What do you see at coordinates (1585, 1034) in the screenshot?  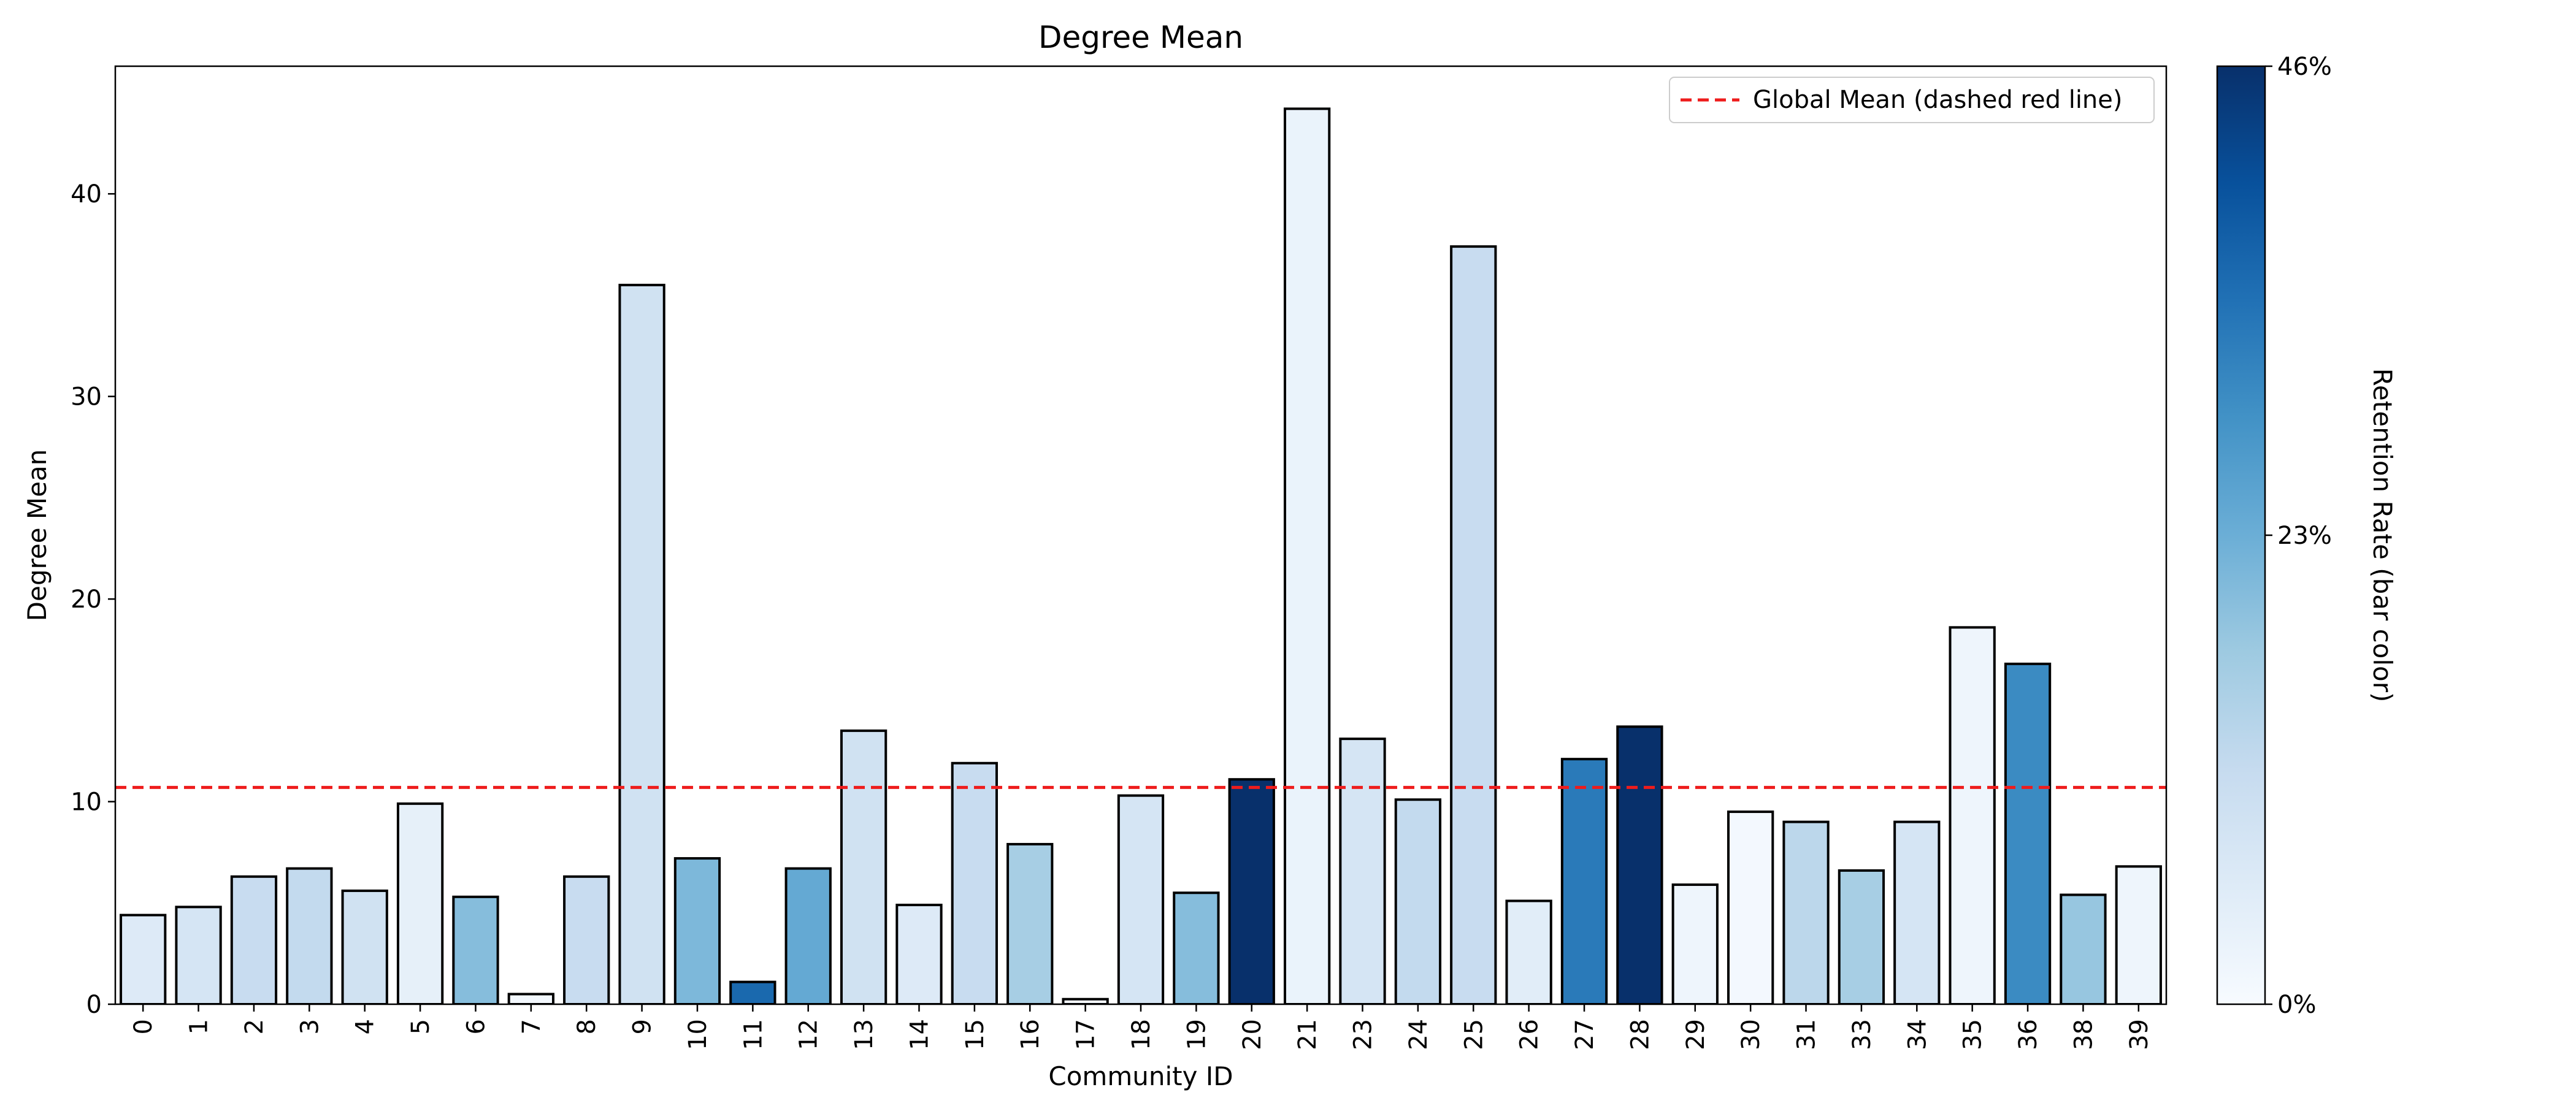 I see `x-tick-label: 27` at bounding box center [1585, 1034].